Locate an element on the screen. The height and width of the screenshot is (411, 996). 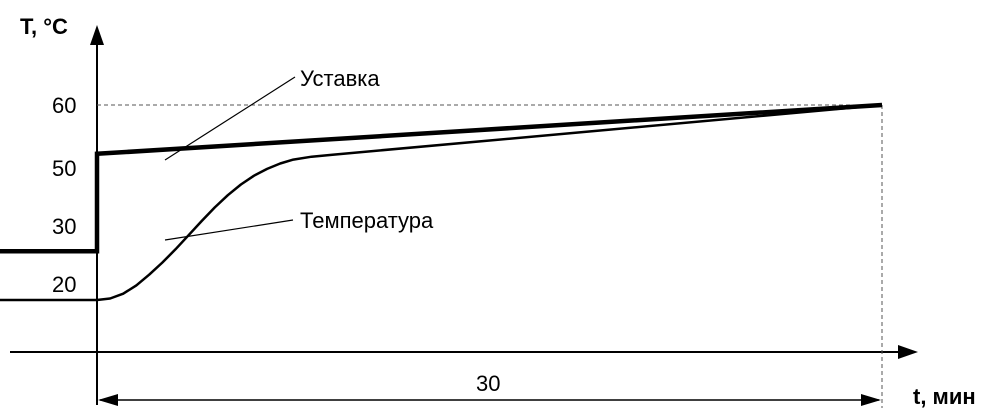
setpoint-leader is located at coordinates (230, 118).